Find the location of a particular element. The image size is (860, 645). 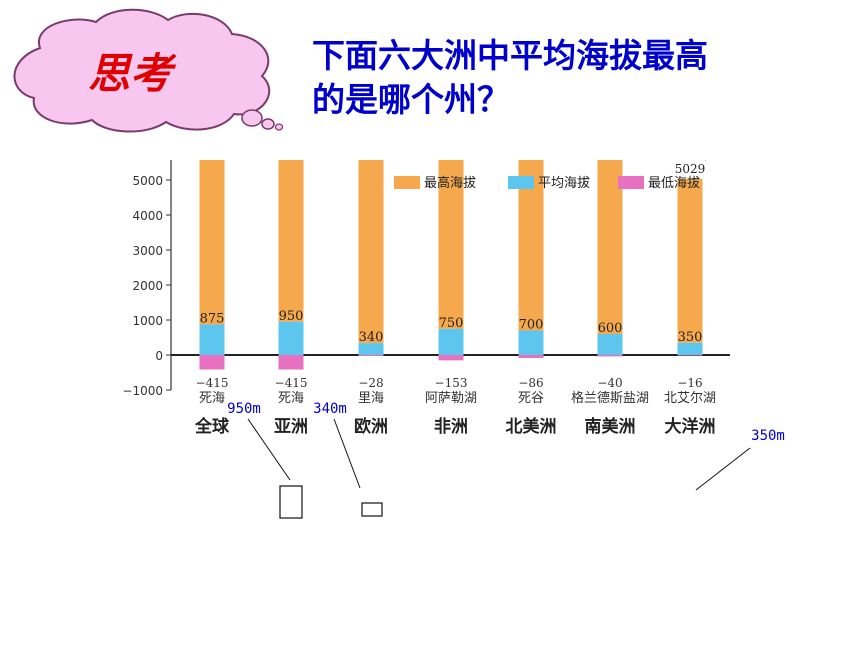

low-value-7: −16 is located at coordinates (689, 383).